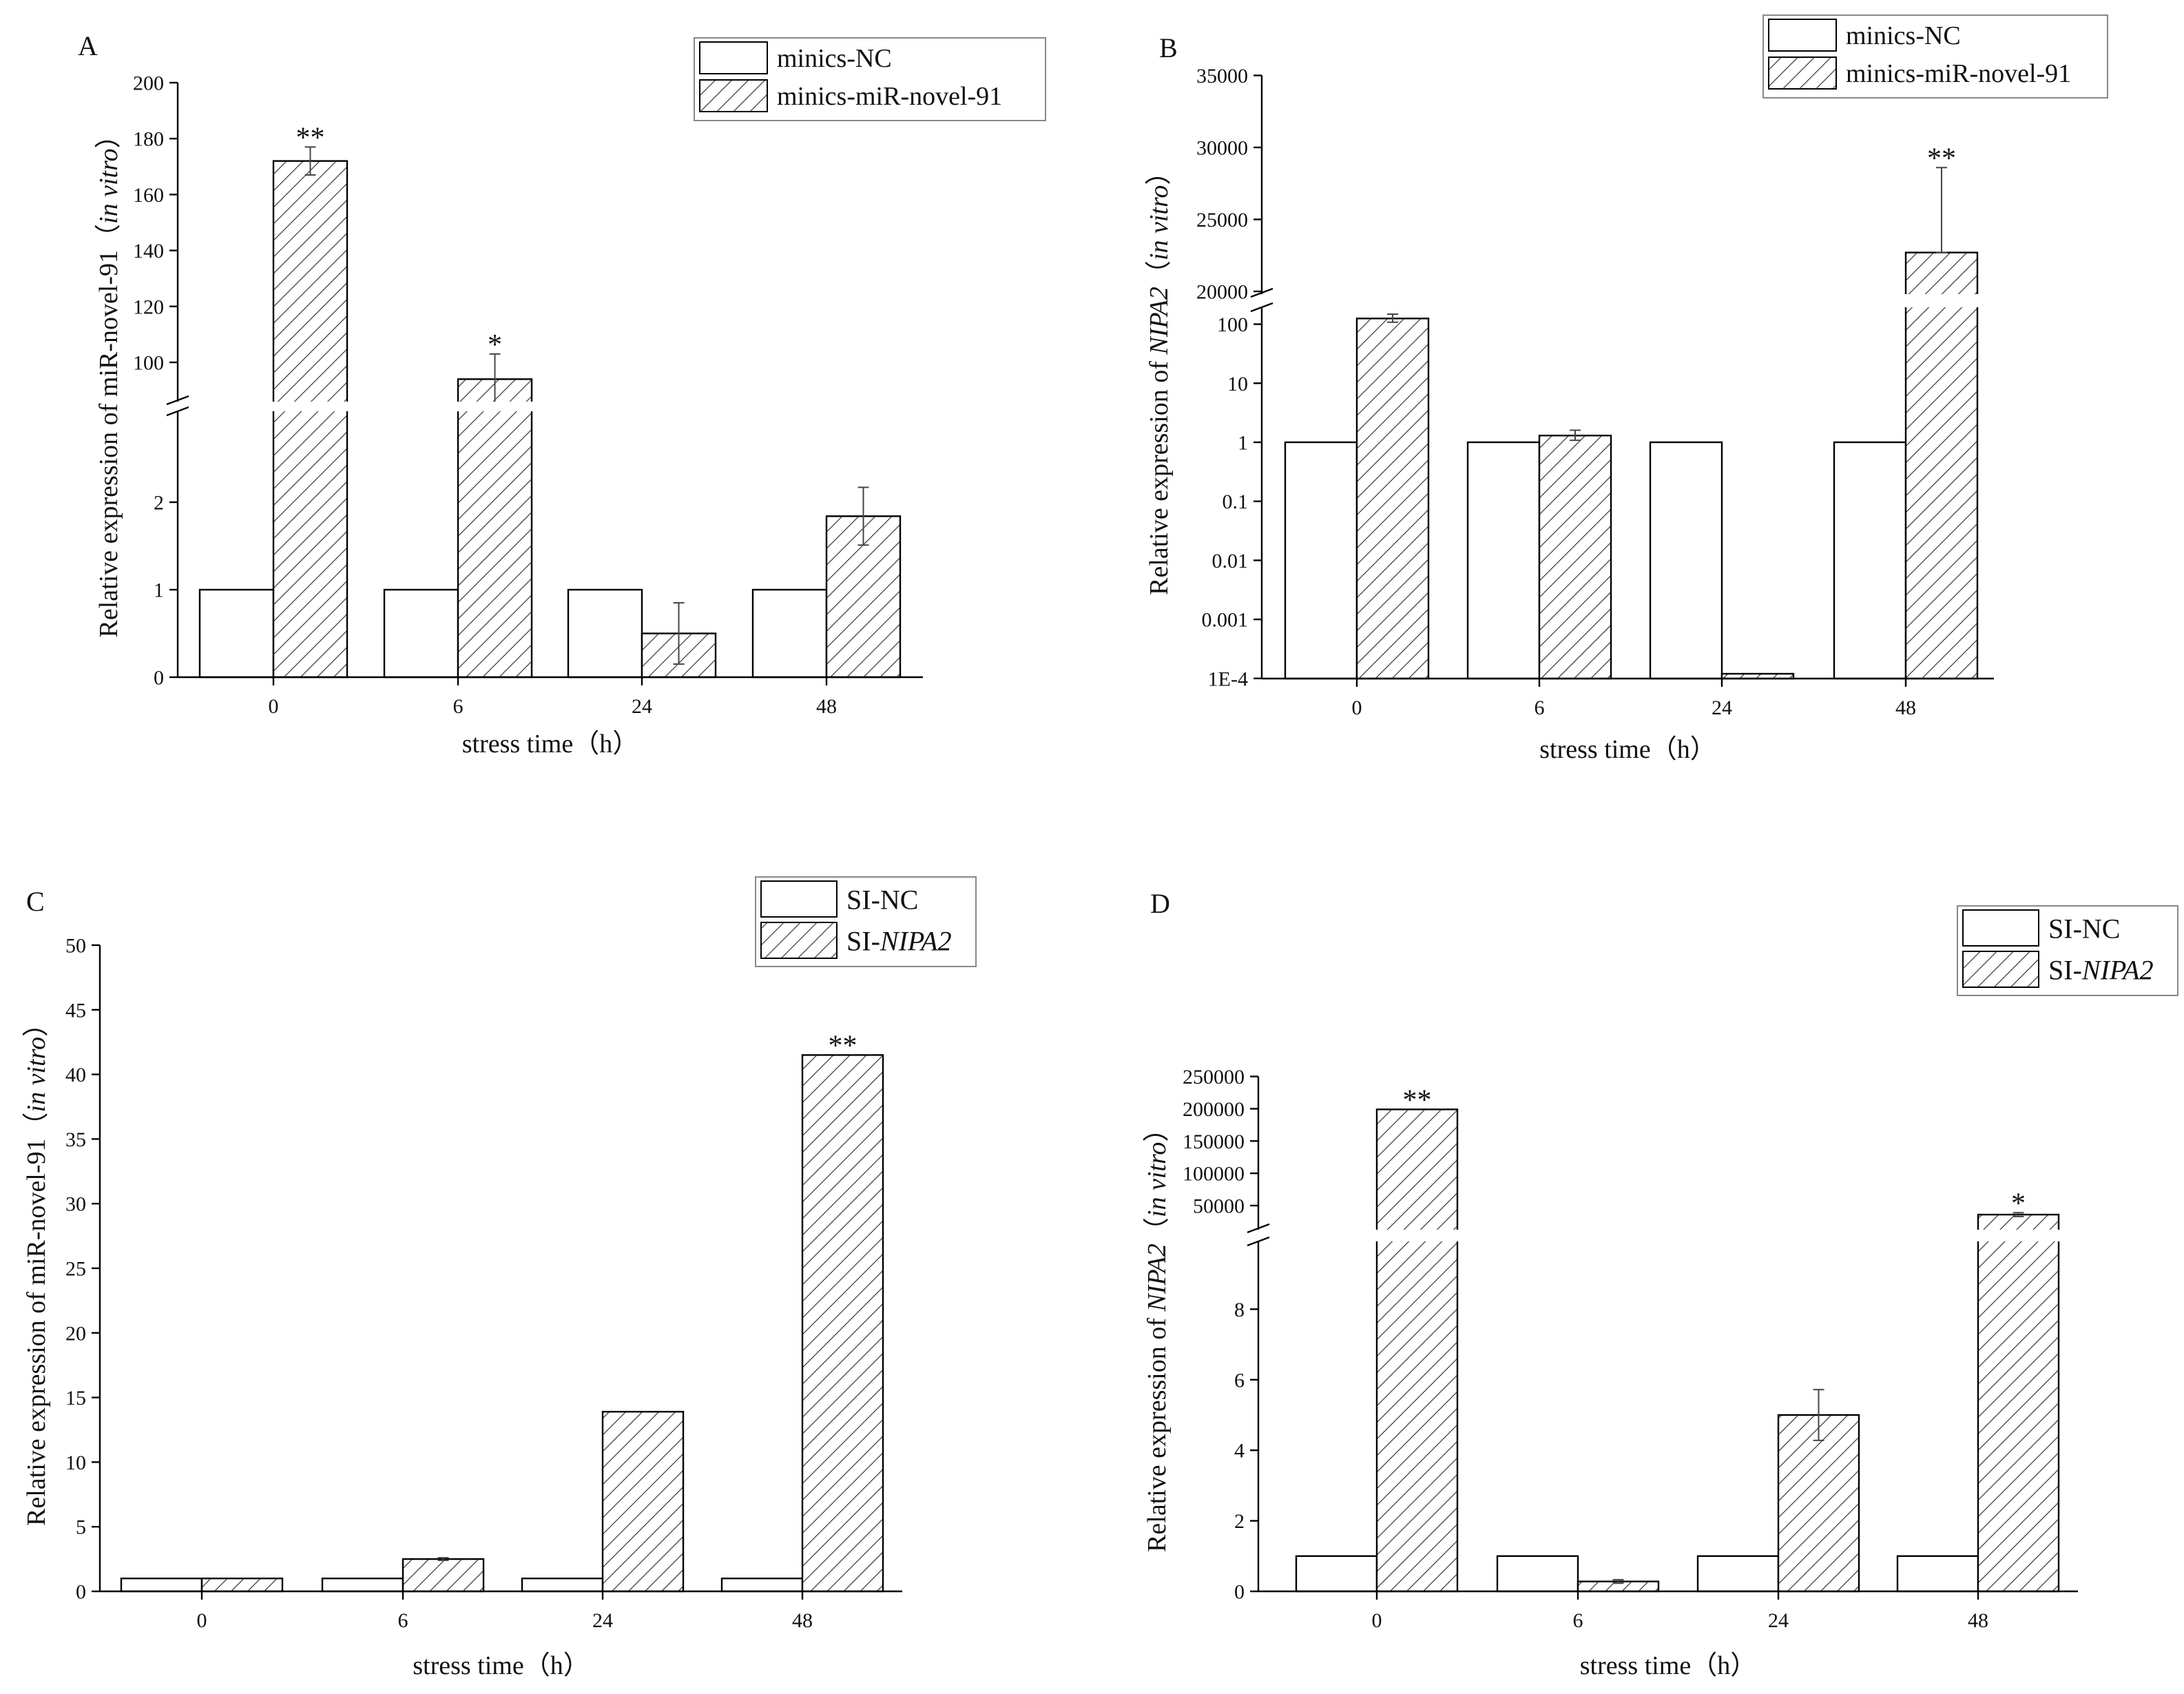  What do you see at coordinates (1237, 384) in the screenshot?
I see `y-tick-label: 10` at bounding box center [1237, 384].